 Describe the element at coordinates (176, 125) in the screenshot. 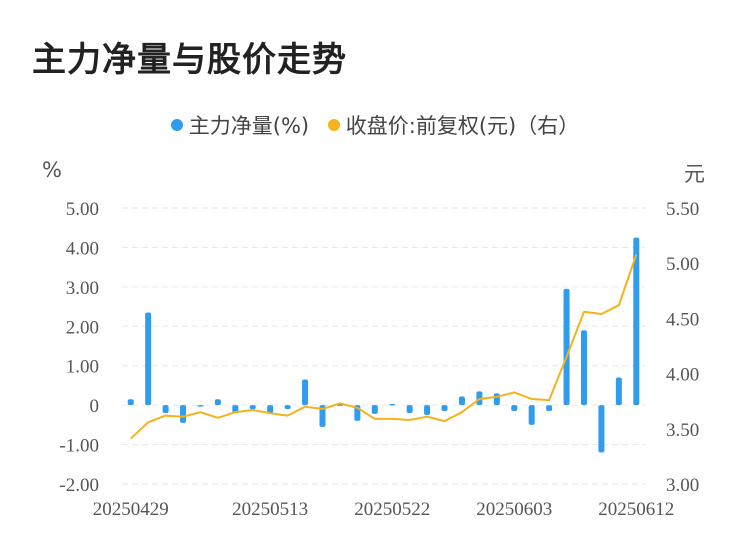

I see `legend-dot-net-flow` at that location.